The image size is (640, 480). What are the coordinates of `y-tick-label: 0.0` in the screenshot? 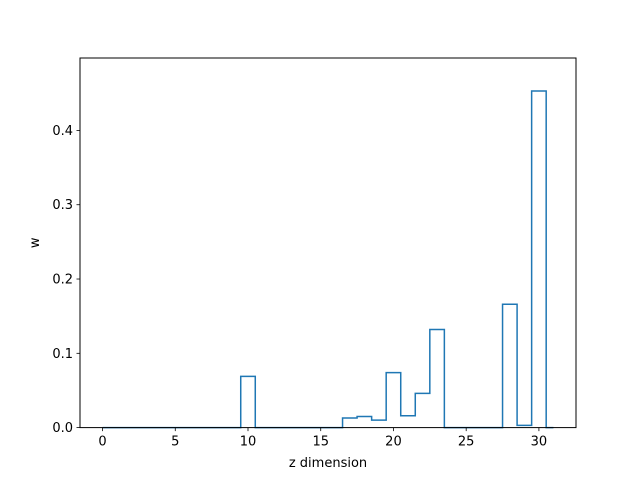 It's located at (62, 428).